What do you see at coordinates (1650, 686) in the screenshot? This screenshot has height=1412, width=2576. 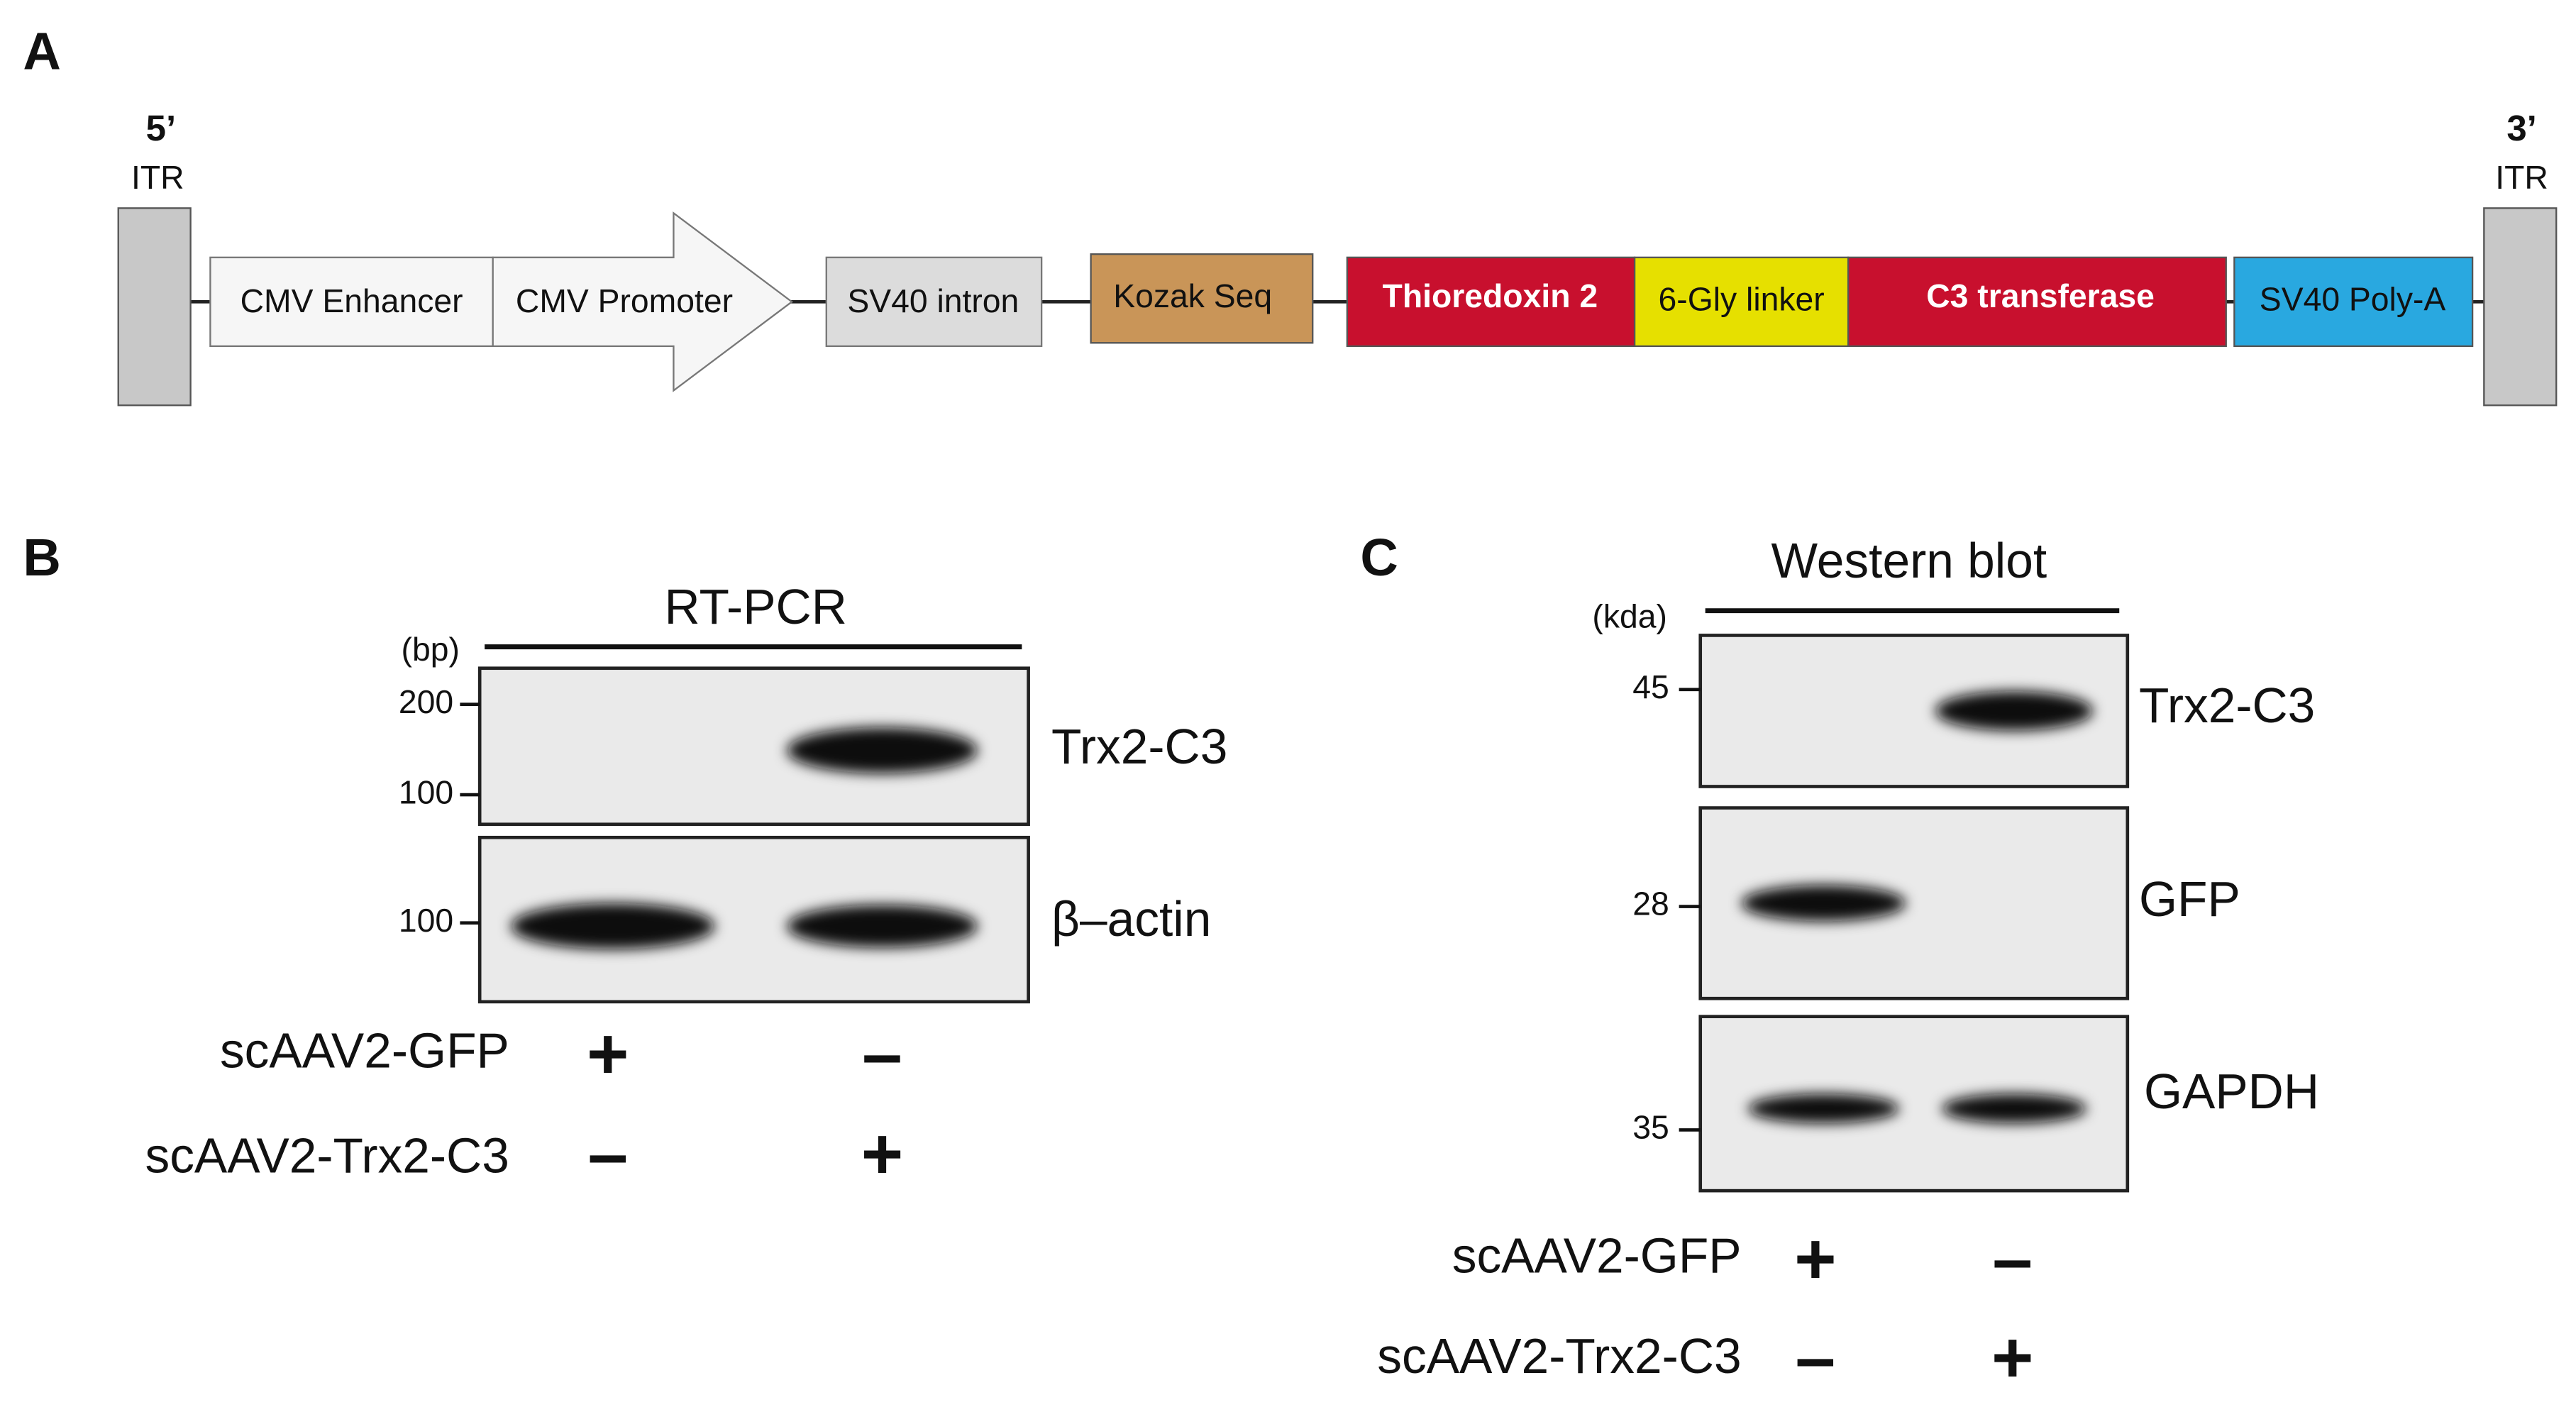 I see `marker-label: 45` at bounding box center [1650, 686].